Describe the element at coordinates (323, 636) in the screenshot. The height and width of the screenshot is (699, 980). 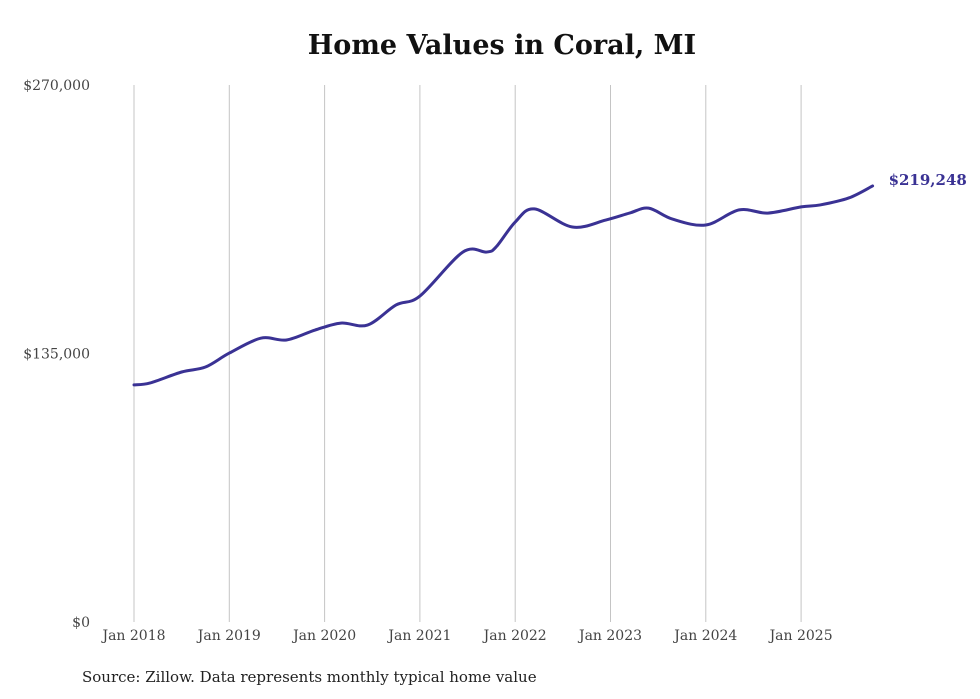
I see `x-tick-label: Jan 2020` at that location.